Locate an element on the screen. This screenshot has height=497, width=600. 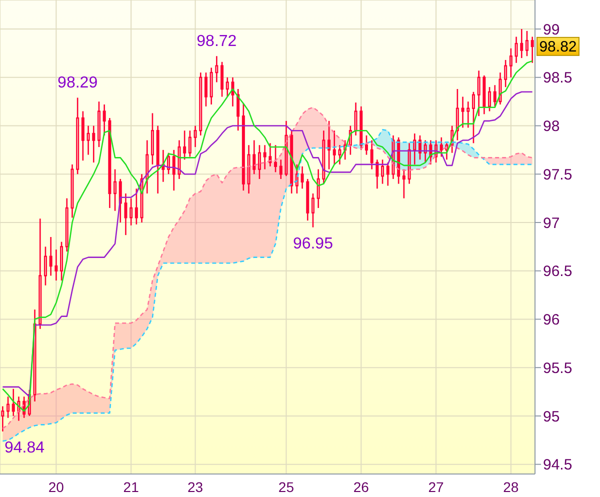
y-tick-label: 98.5 is located at coordinates (557, 78).